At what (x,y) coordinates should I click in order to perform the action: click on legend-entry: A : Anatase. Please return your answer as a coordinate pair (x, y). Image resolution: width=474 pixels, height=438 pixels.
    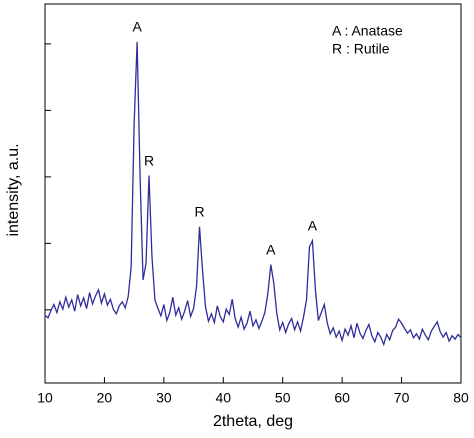
    Looking at the image, I should click on (367, 31).